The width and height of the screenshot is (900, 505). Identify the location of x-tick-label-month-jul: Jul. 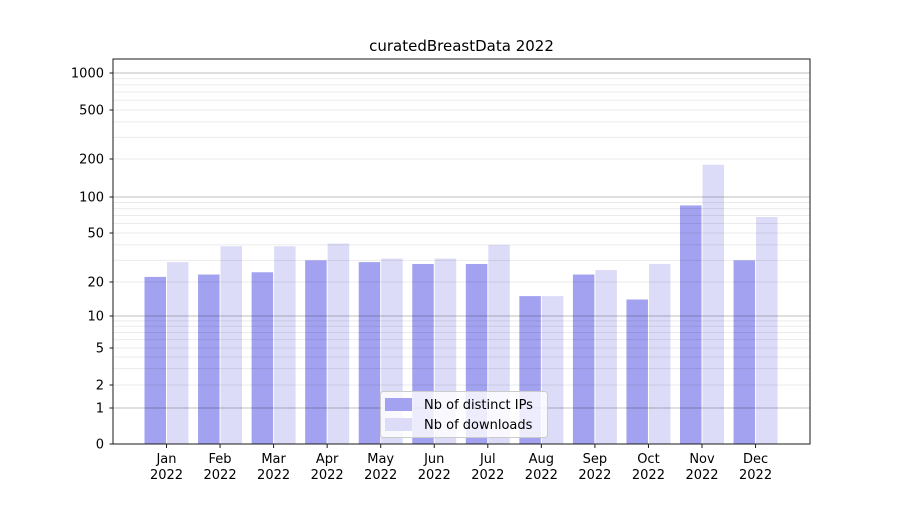
(487, 459).